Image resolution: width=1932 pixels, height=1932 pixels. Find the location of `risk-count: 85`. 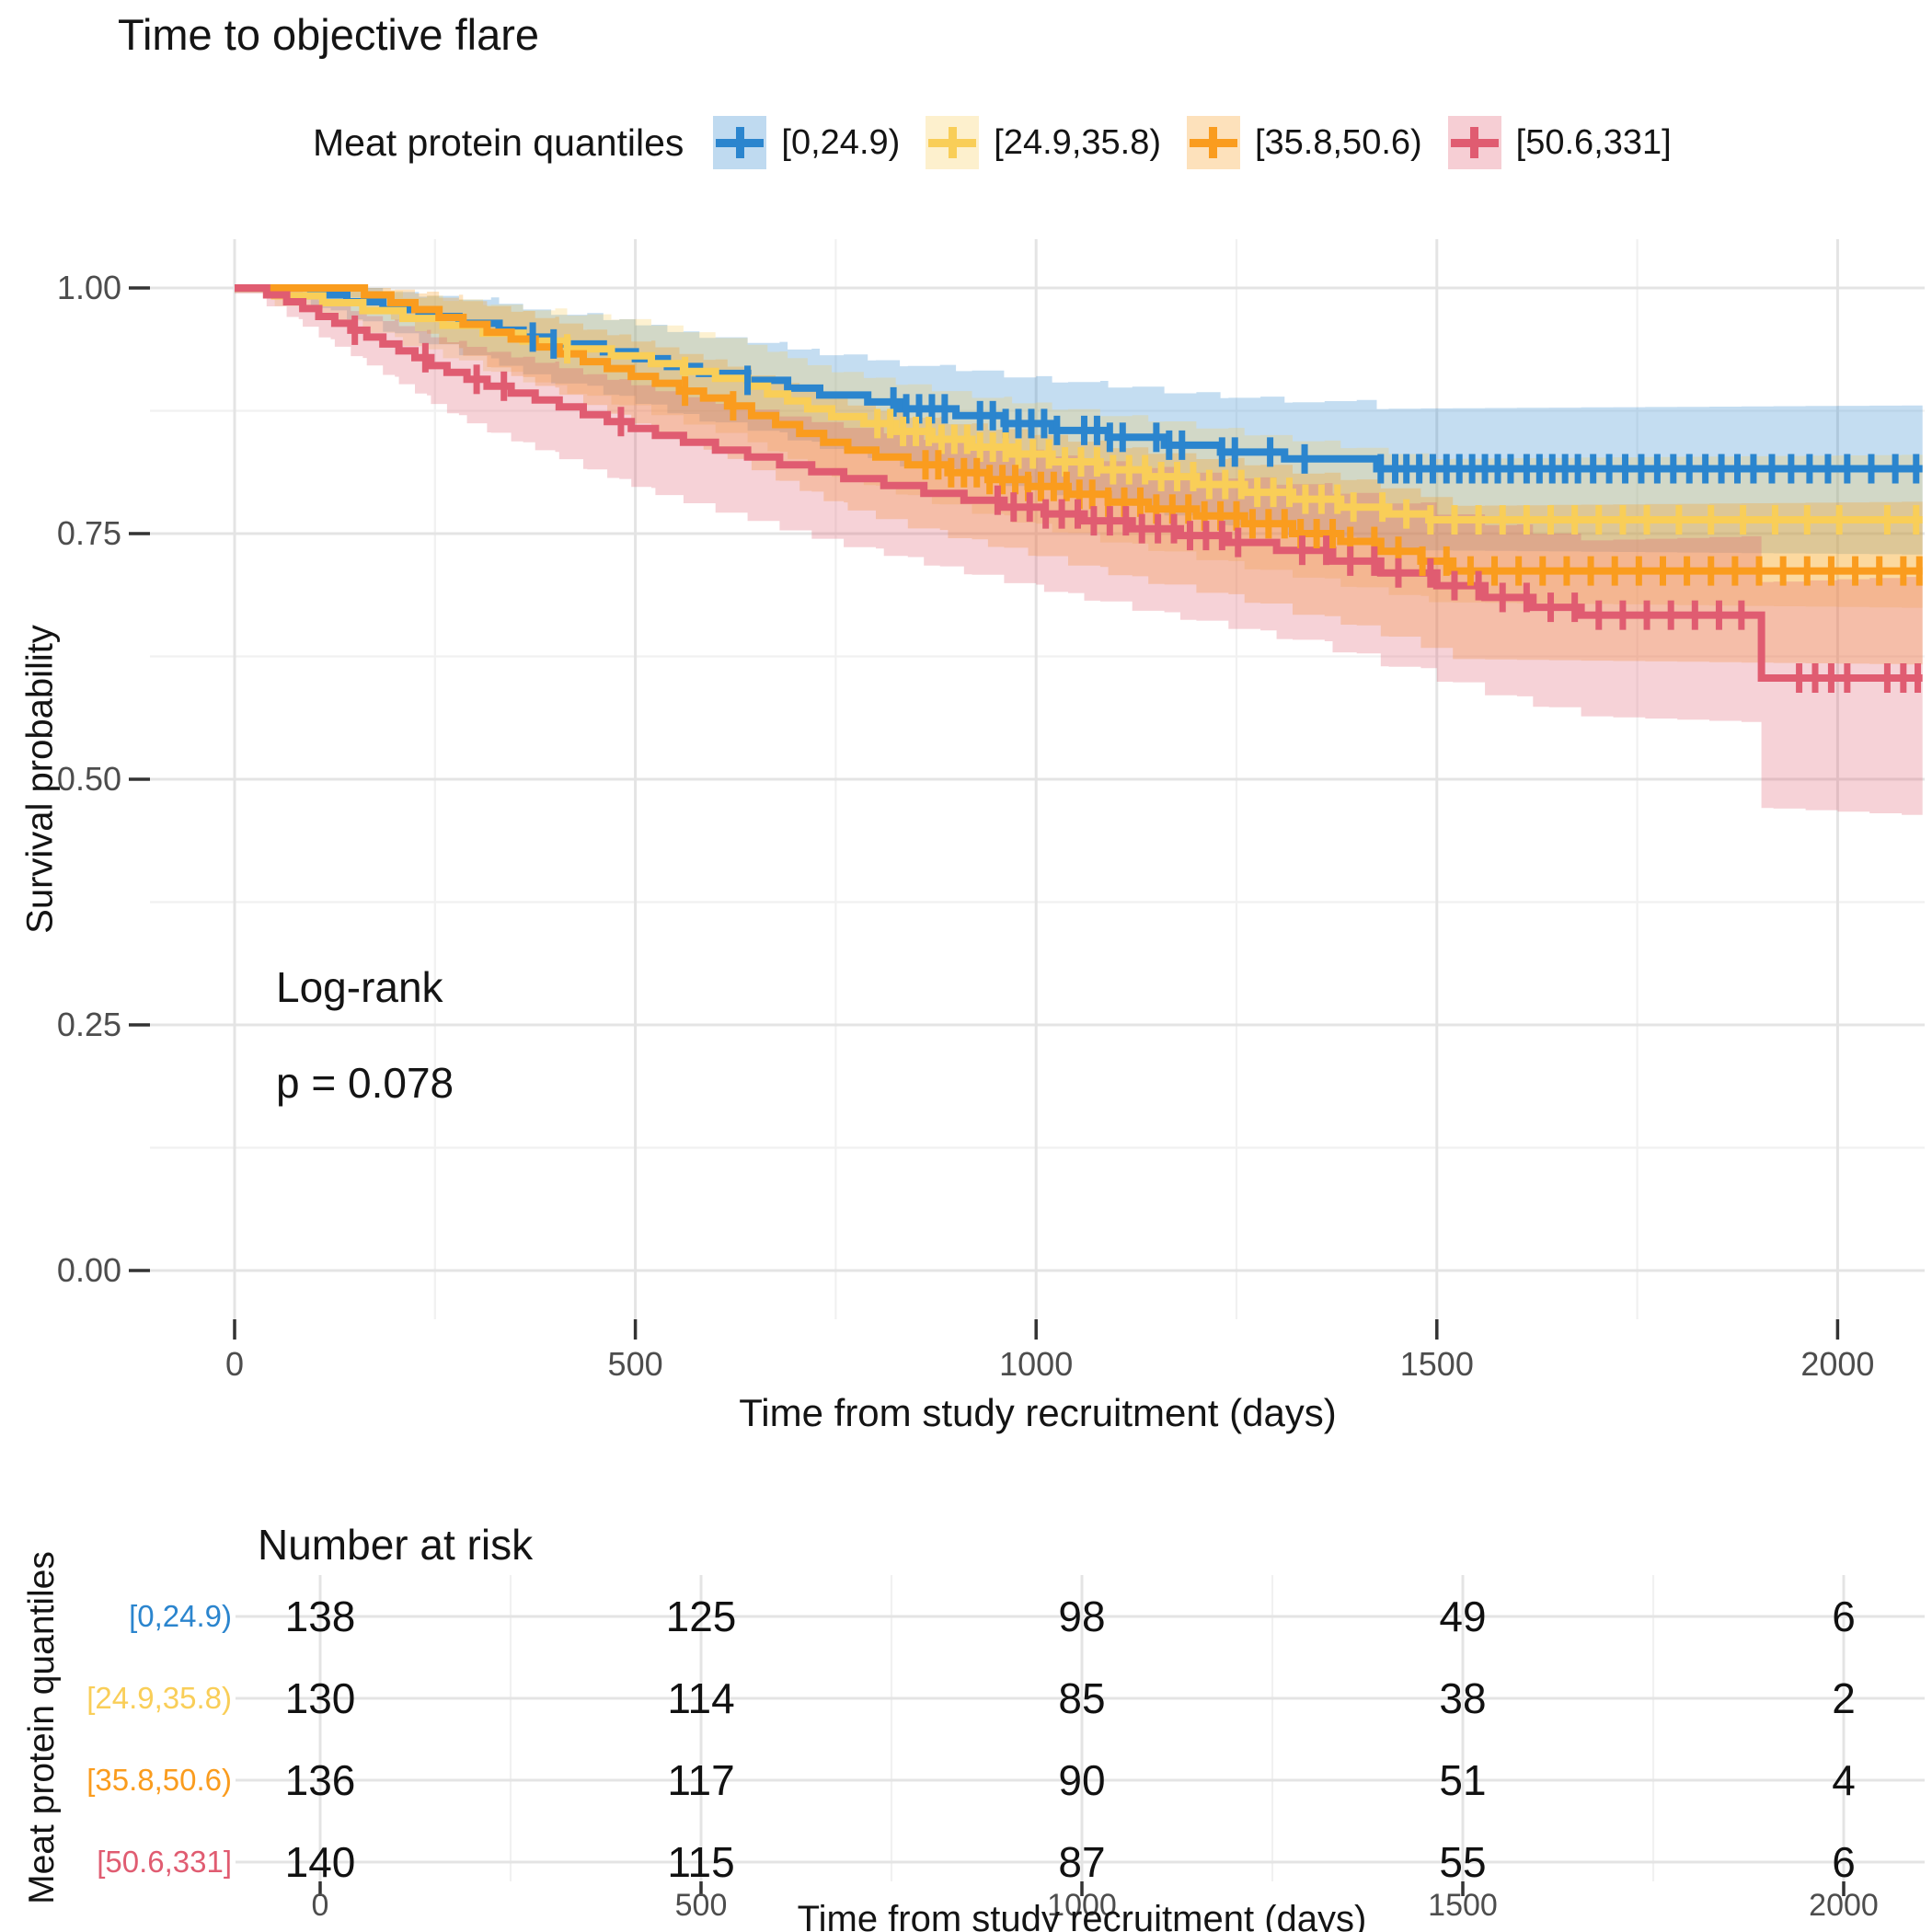

risk-count: 85 is located at coordinates (1082, 1698).